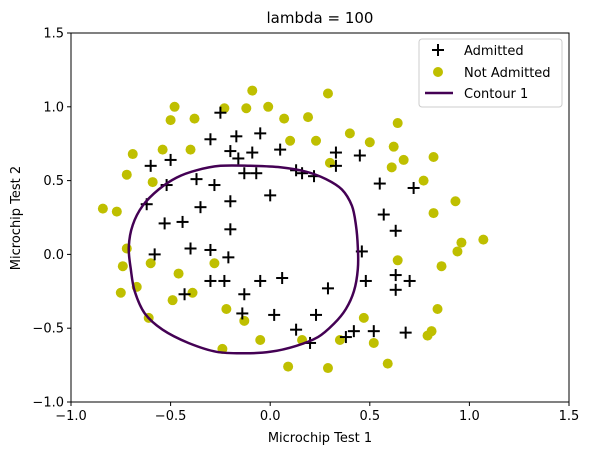  What do you see at coordinates (53, 181) in the screenshot?
I see `y-tick-label: 0.5` at bounding box center [53, 181].